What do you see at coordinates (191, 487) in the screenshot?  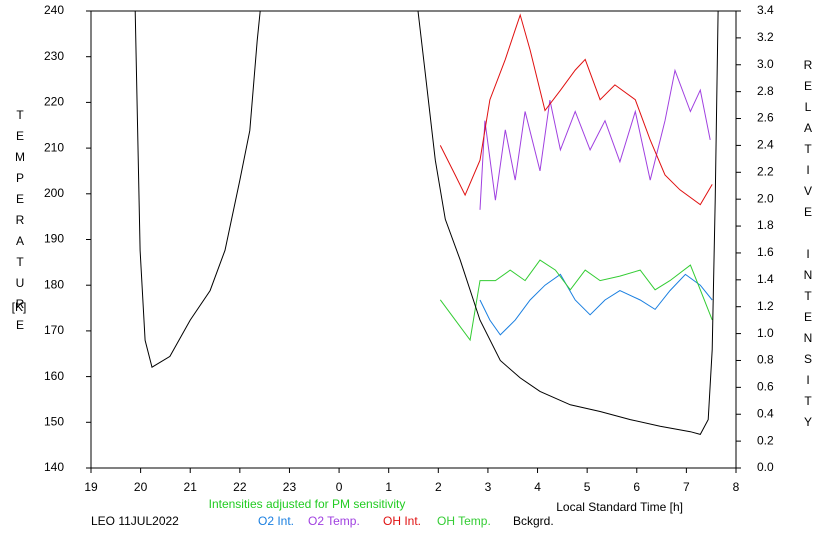 I see `x-tick-label: 21` at bounding box center [191, 487].